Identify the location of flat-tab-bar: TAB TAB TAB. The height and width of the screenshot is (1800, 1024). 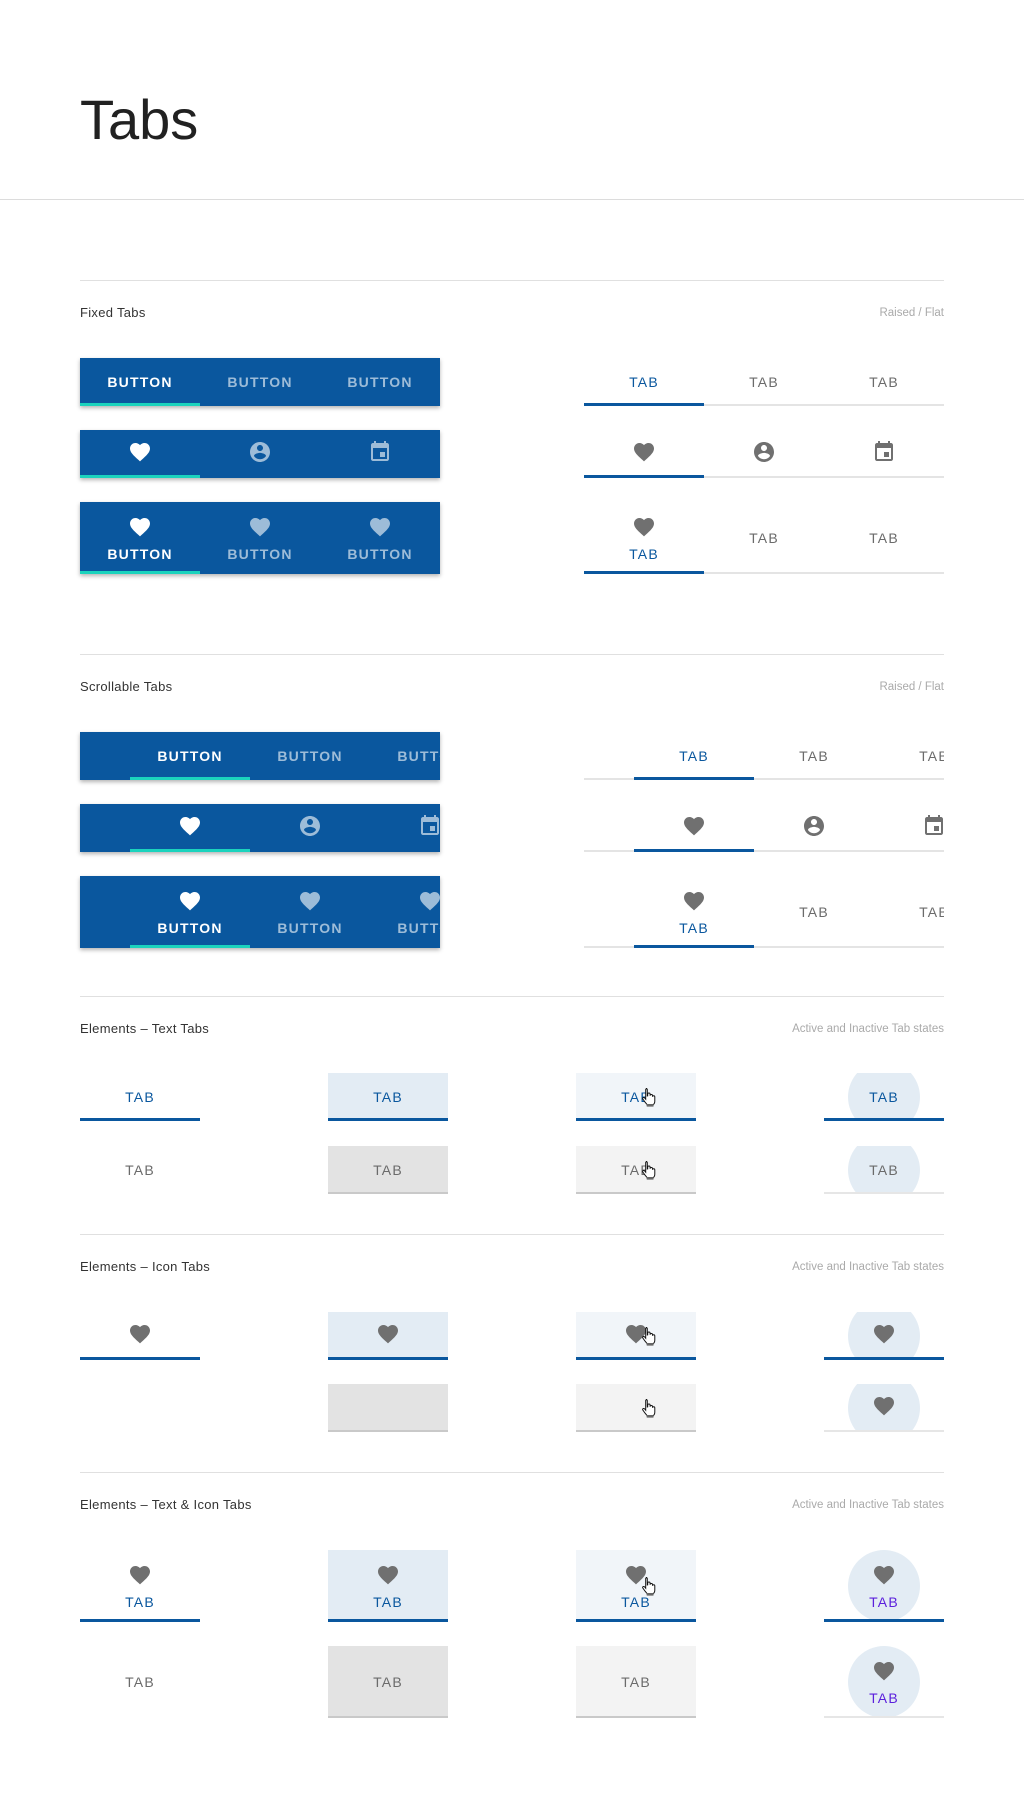
(764, 756).